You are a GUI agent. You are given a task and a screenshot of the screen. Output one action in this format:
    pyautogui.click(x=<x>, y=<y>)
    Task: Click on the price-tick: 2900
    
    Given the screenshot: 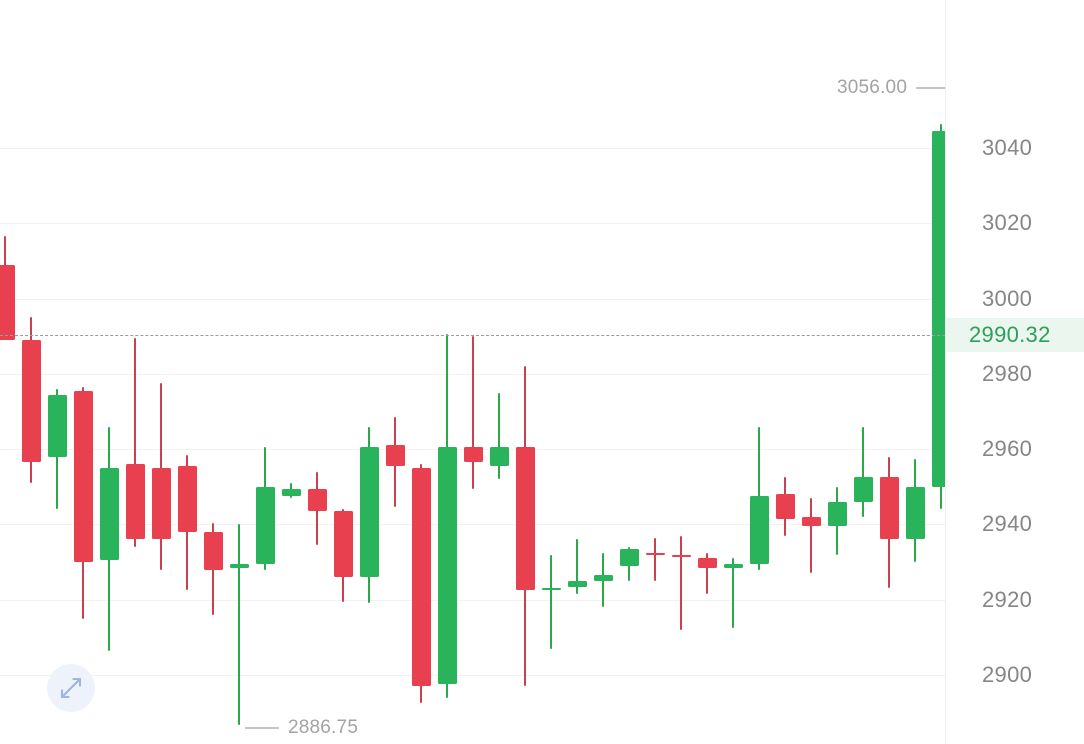 What is the action you would take?
    pyautogui.click(x=1015, y=675)
    